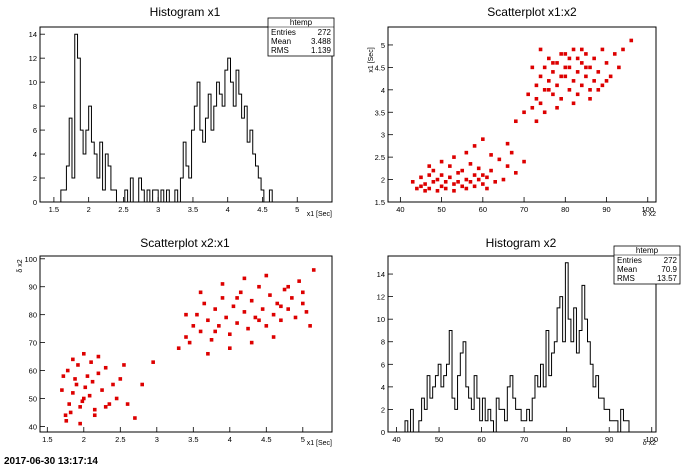 The height and width of the screenshot is (472, 696). What do you see at coordinates (33, 315) in the screenshot?
I see `y-tick-label: 80` at bounding box center [33, 315].